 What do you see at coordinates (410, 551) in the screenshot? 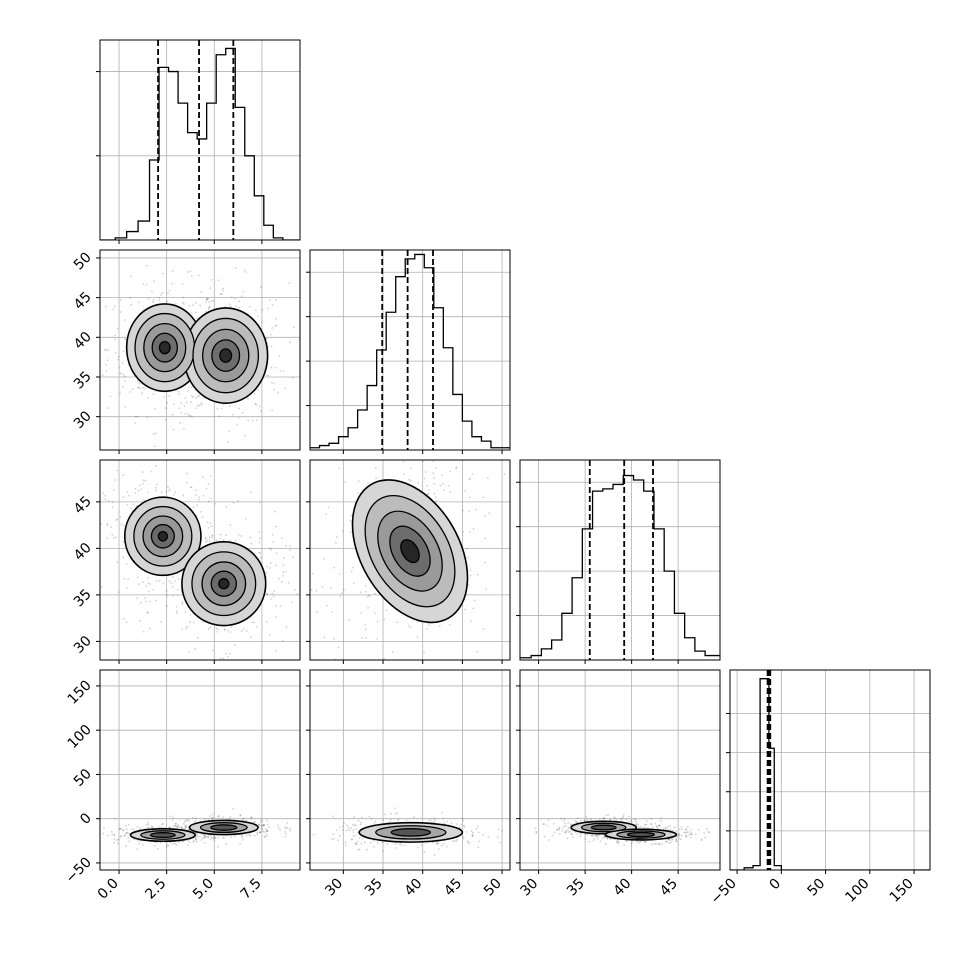
I see `contour-ellipse` at bounding box center [410, 551].